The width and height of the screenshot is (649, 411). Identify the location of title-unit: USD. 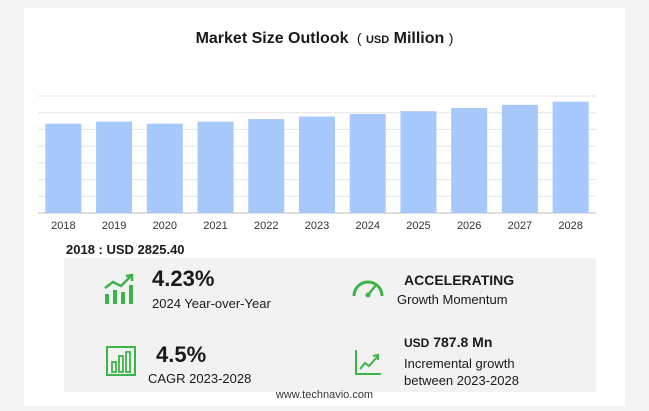
(377, 40).